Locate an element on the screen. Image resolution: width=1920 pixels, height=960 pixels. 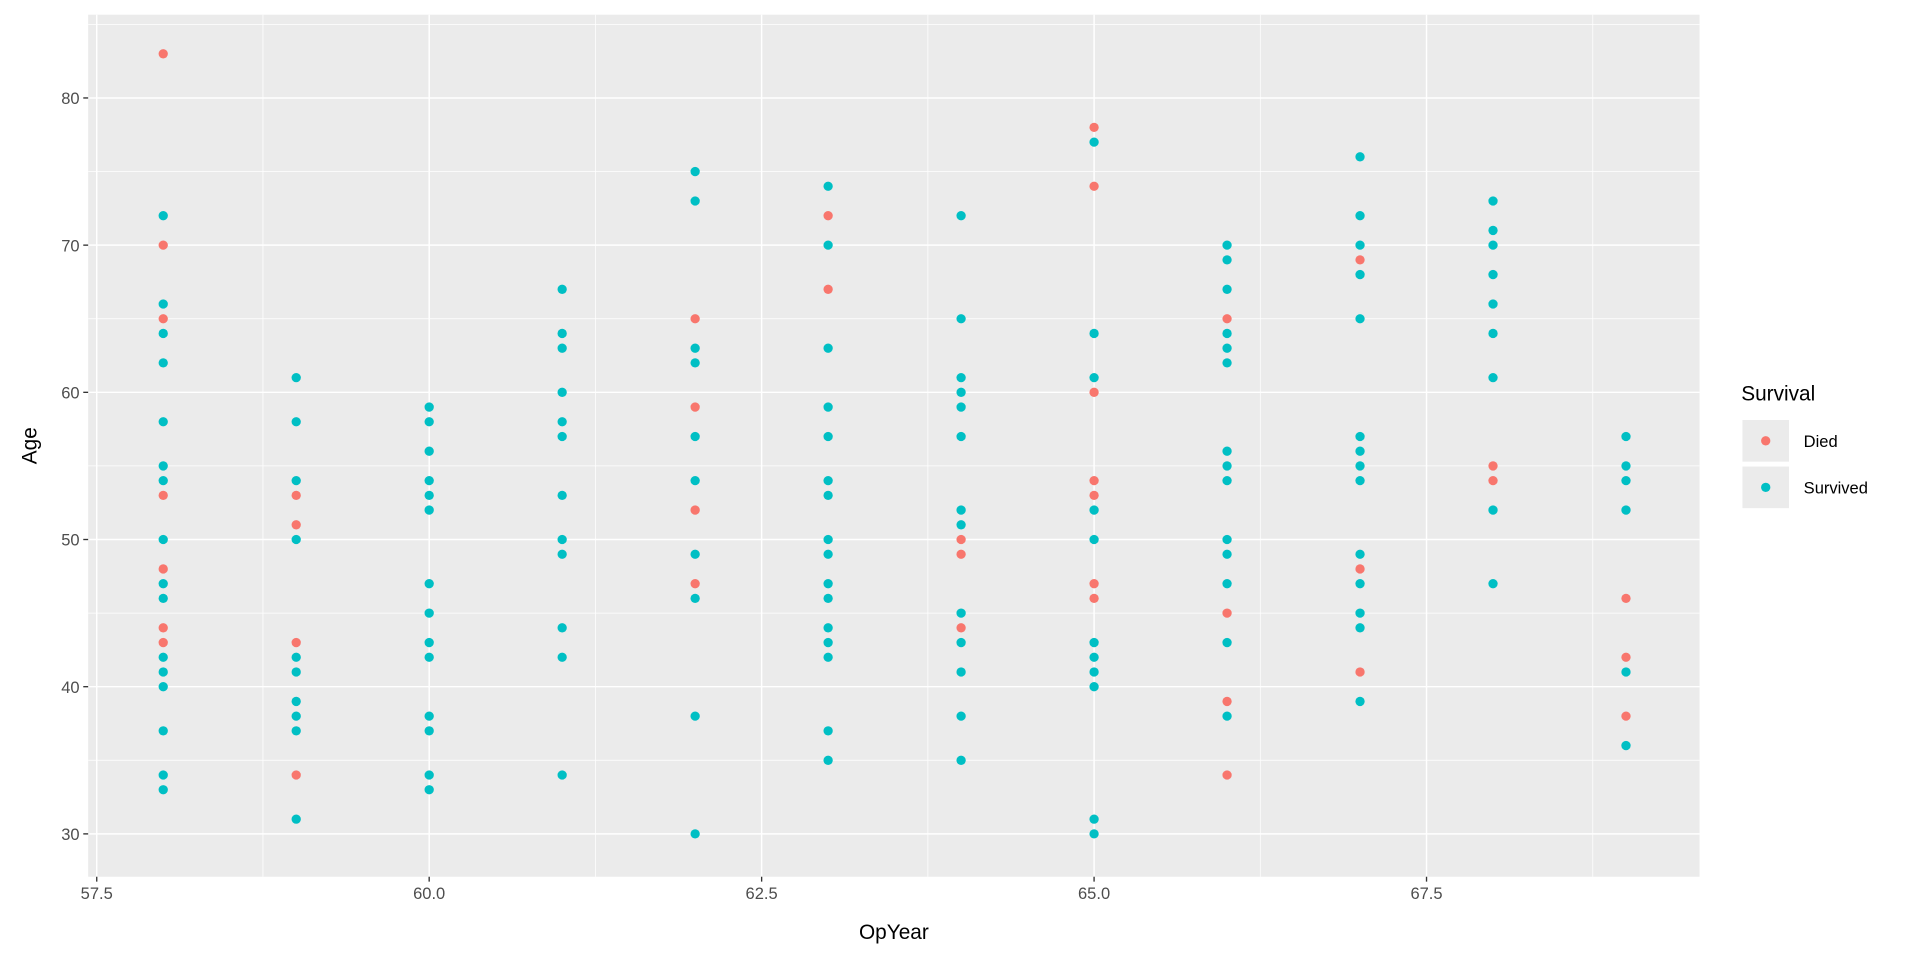
y-tick-label: 70 is located at coordinates (70, 245).